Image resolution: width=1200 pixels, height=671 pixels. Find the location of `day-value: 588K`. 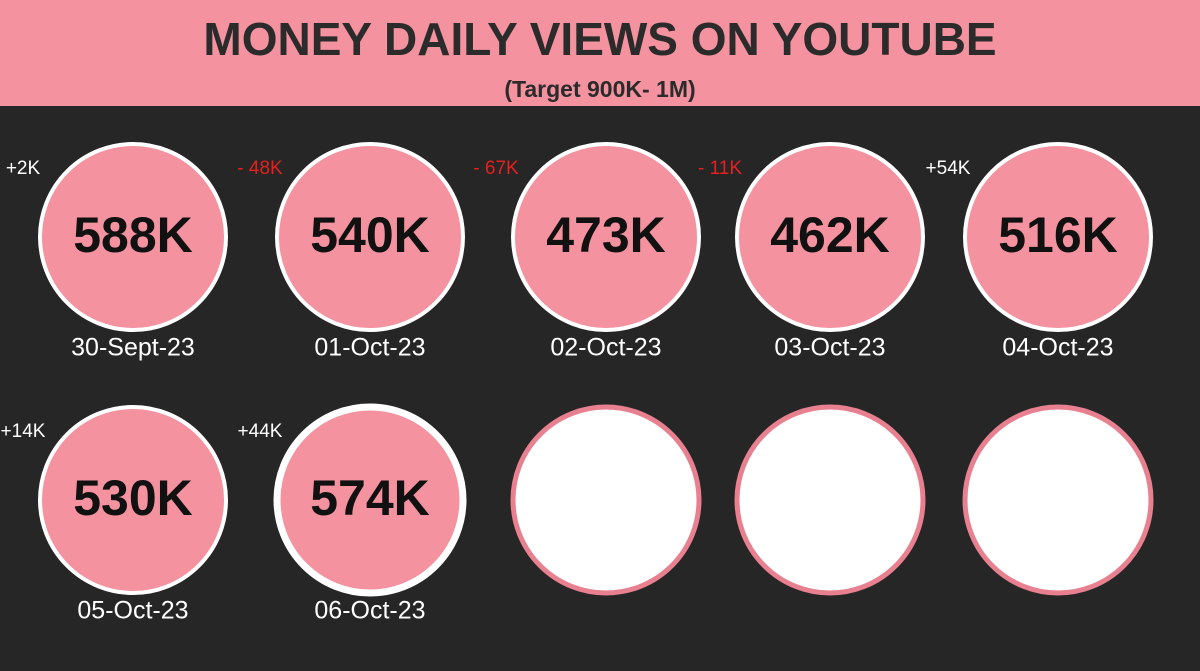

day-value: 588K is located at coordinates (133, 235).